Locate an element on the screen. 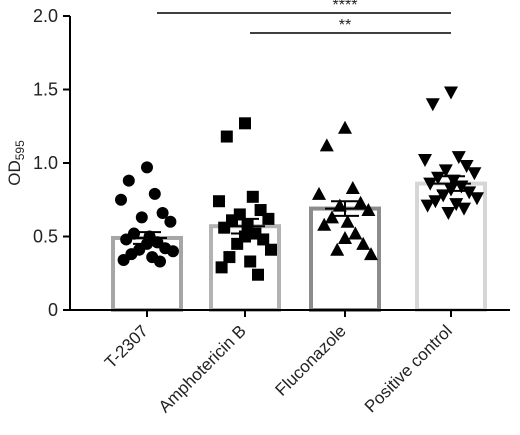 This screenshot has height=435, width=520. y-axis-title: OD595 is located at coordinates (16, 163).